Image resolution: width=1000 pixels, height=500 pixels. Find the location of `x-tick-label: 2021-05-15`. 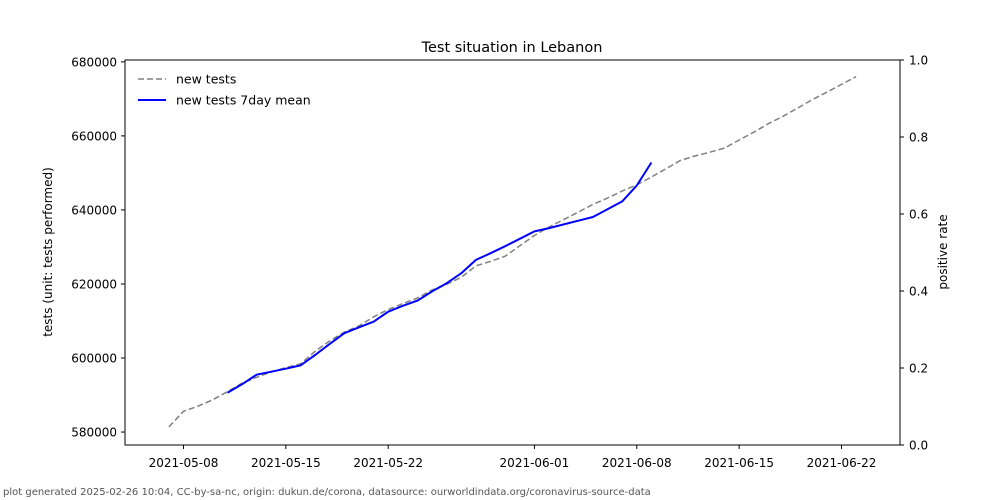

x-tick-label: 2021-05-15 is located at coordinates (286, 463).